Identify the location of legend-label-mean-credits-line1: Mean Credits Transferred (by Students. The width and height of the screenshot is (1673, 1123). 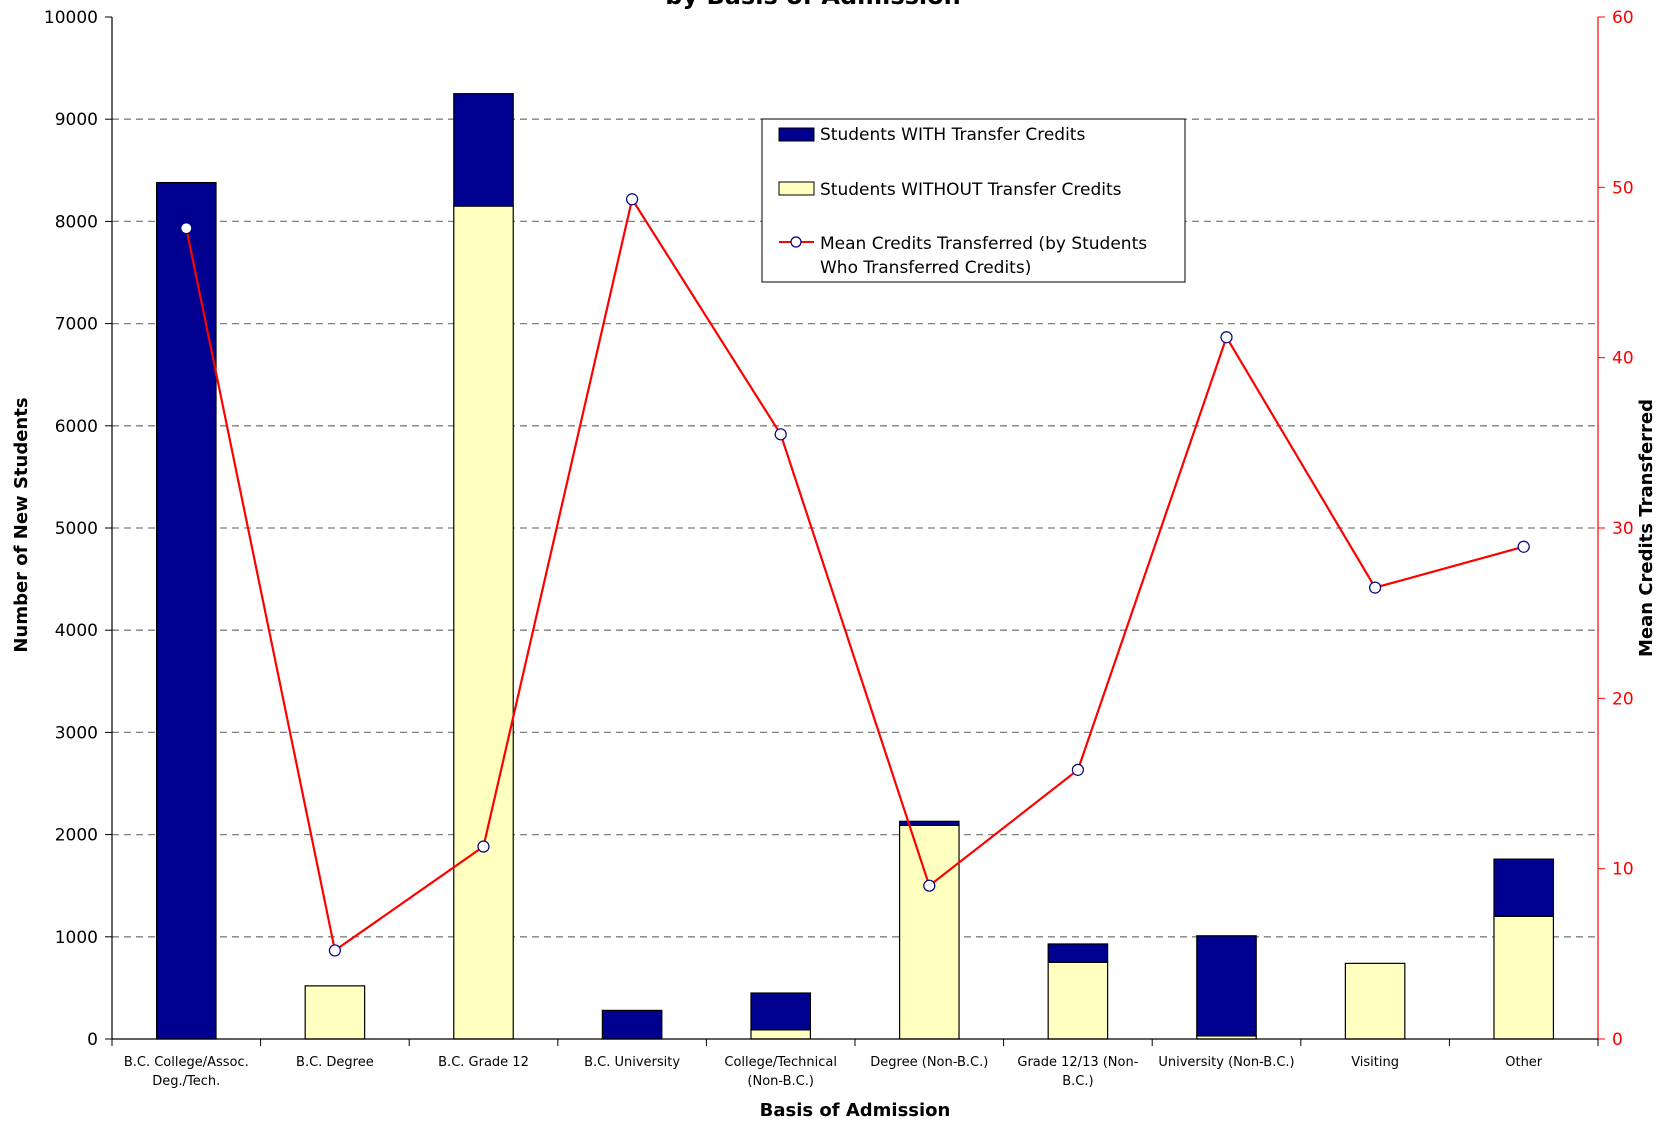
(983, 244).